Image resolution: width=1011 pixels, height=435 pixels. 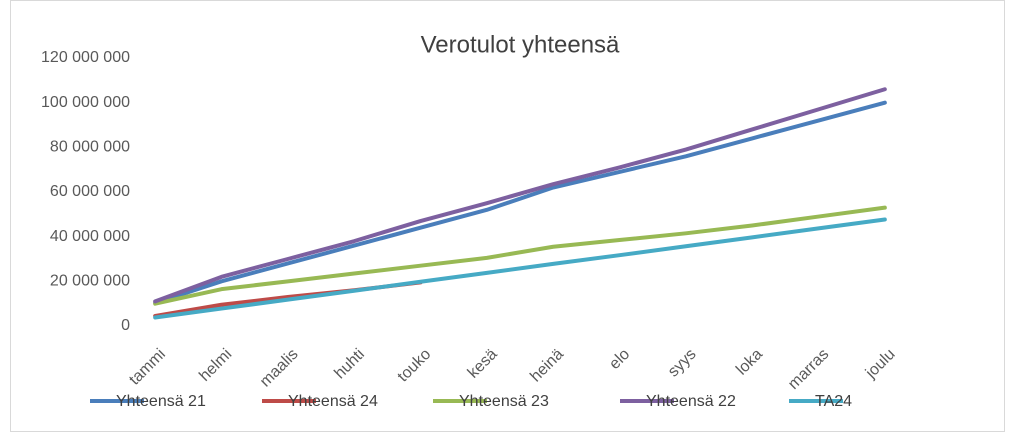 What do you see at coordinates (333, 401) in the screenshot?
I see `legend-label: Yhteensä 24` at bounding box center [333, 401].